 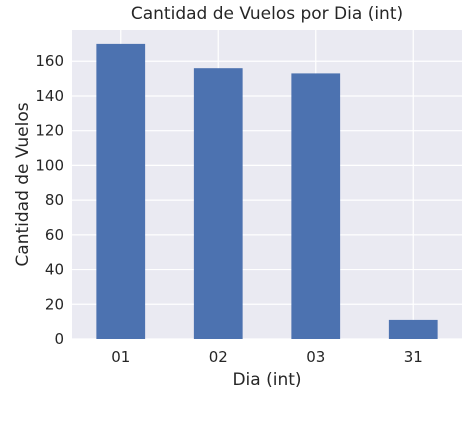 What do you see at coordinates (54, 200) in the screenshot?
I see `y-tick-label: 80` at bounding box center [54, 200].